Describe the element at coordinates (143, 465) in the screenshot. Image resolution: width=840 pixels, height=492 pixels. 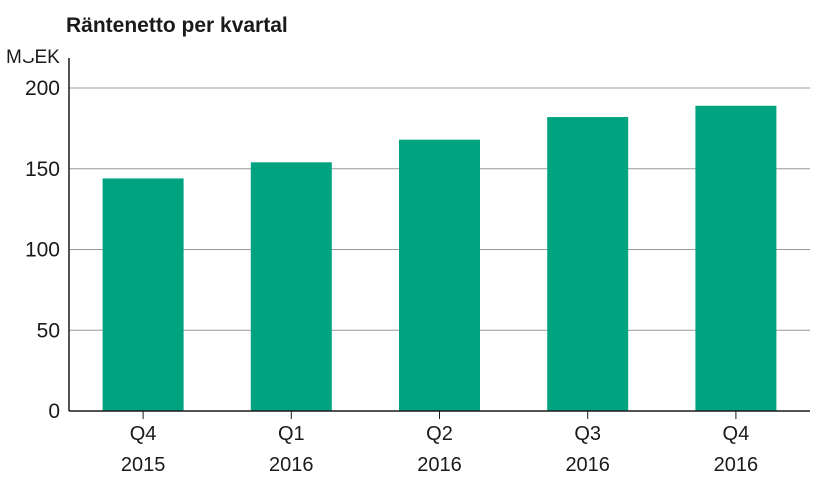
I see `x-tick-label-year: 2015` at that location.